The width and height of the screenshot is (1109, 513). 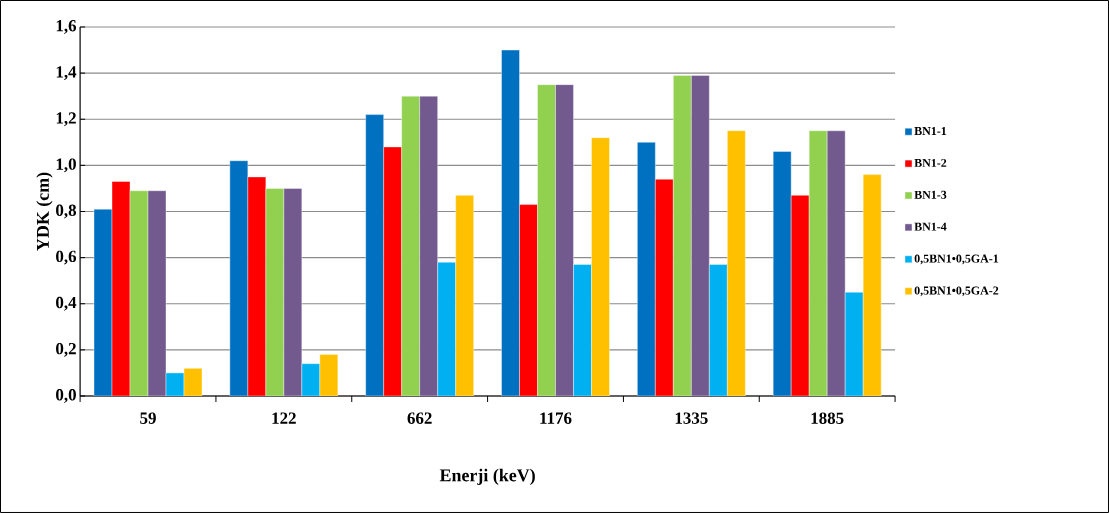 What do you see at coordinates (419, 418) in the screenshot?
I see `x-tick-label: 662` at bounding box center [419, 418].